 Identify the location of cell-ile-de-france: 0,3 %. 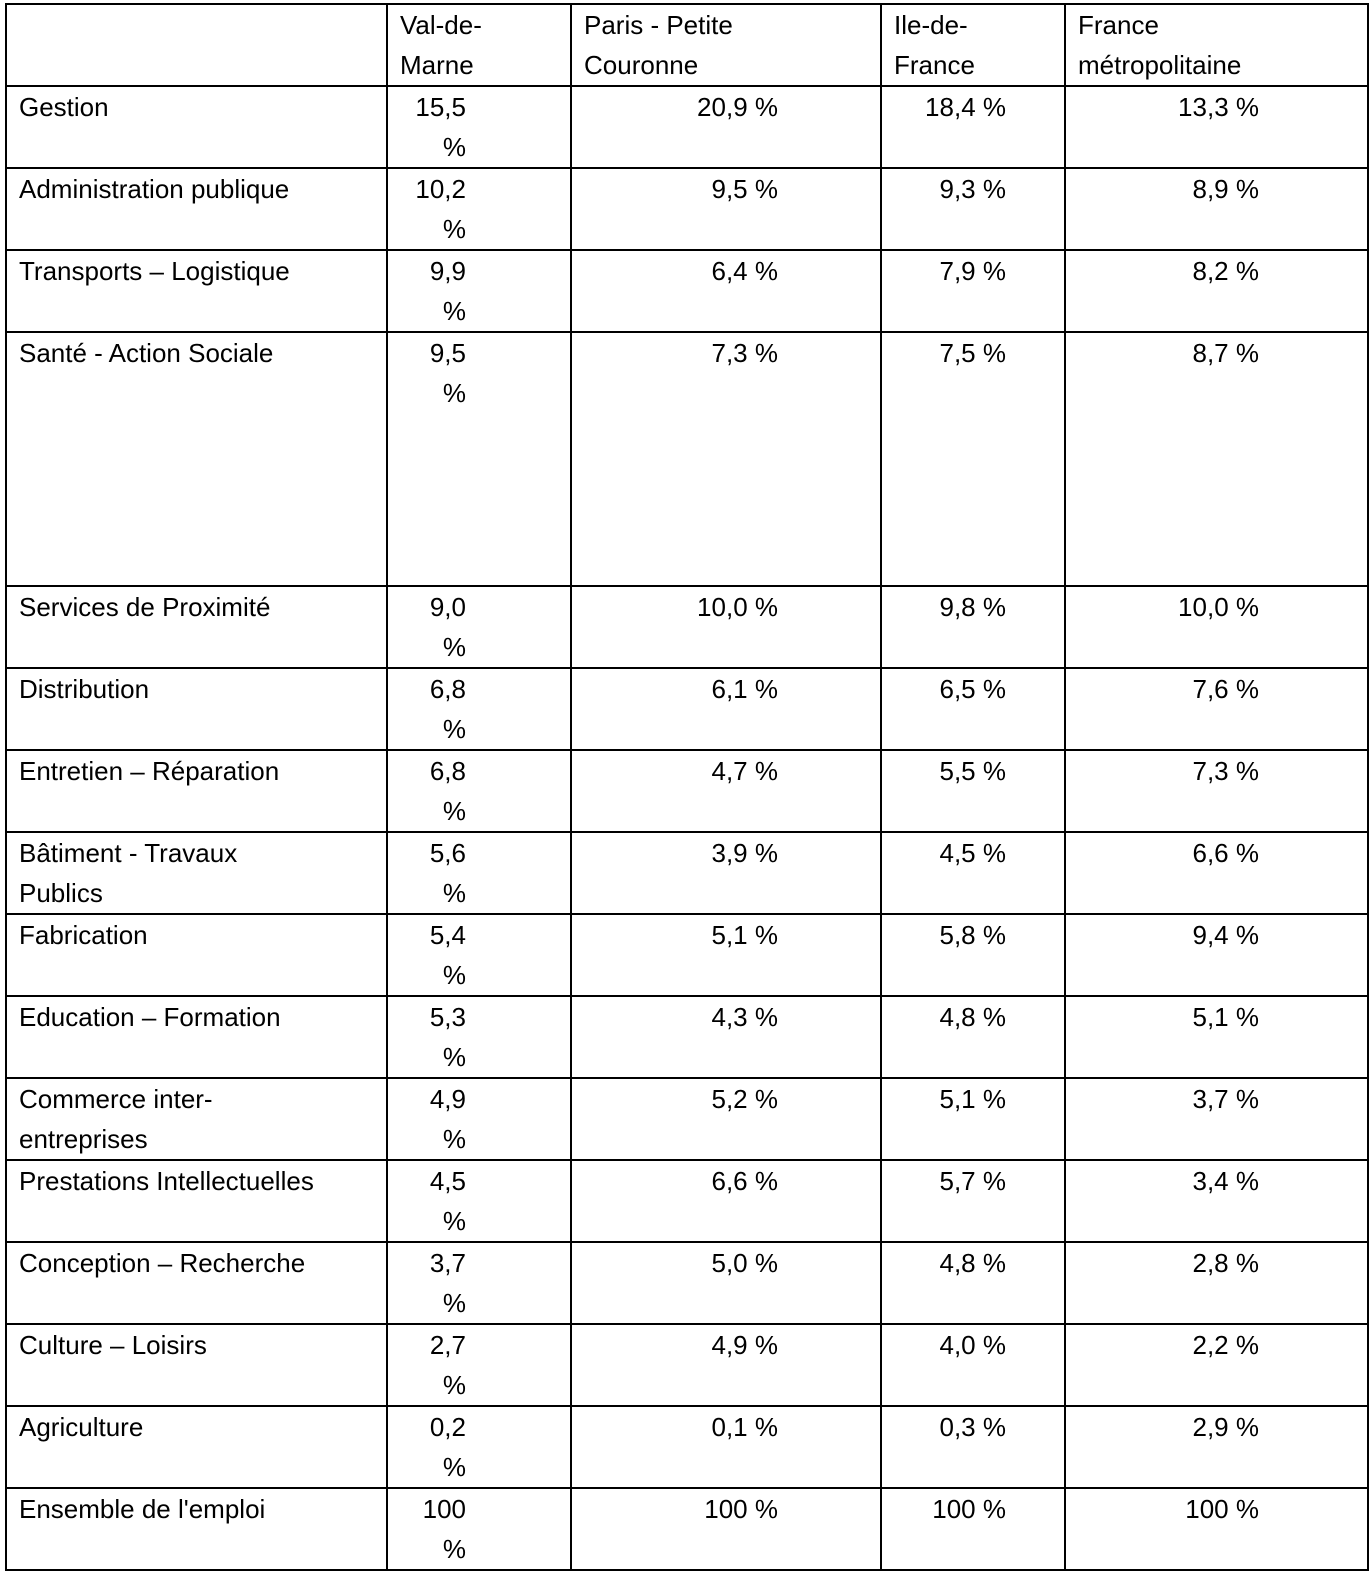
(973, 1447).